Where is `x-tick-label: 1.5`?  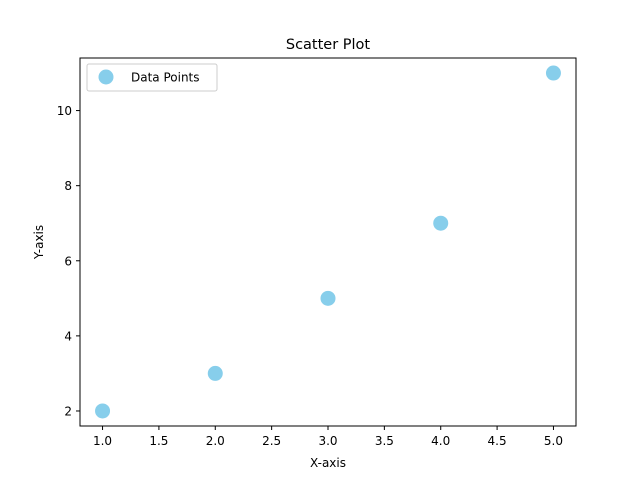 x-tick-label: 1.5 is located at coordinates (158, 441).